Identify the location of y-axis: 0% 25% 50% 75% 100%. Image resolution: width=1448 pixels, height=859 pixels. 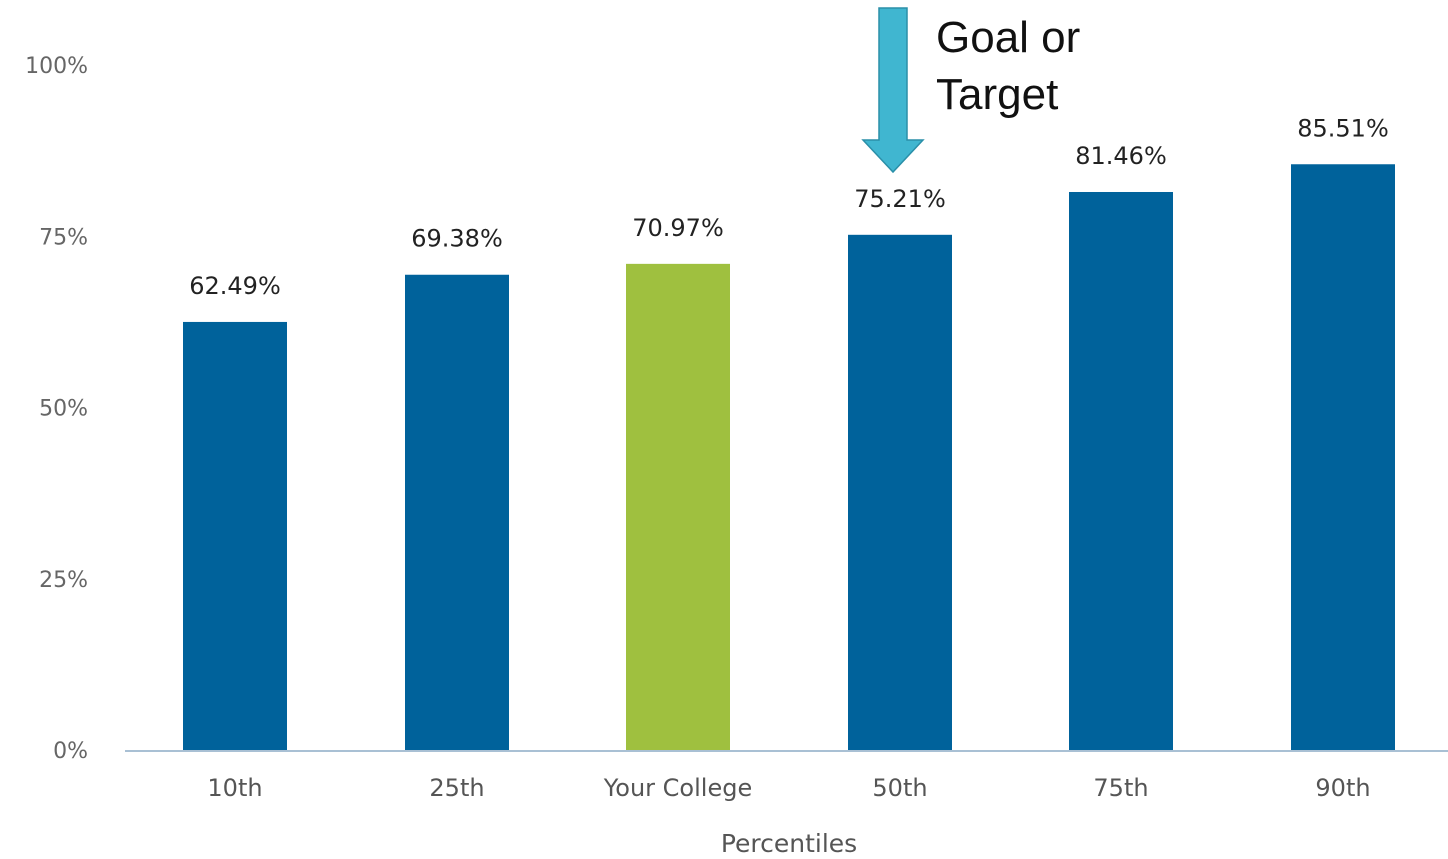
(56, 409).